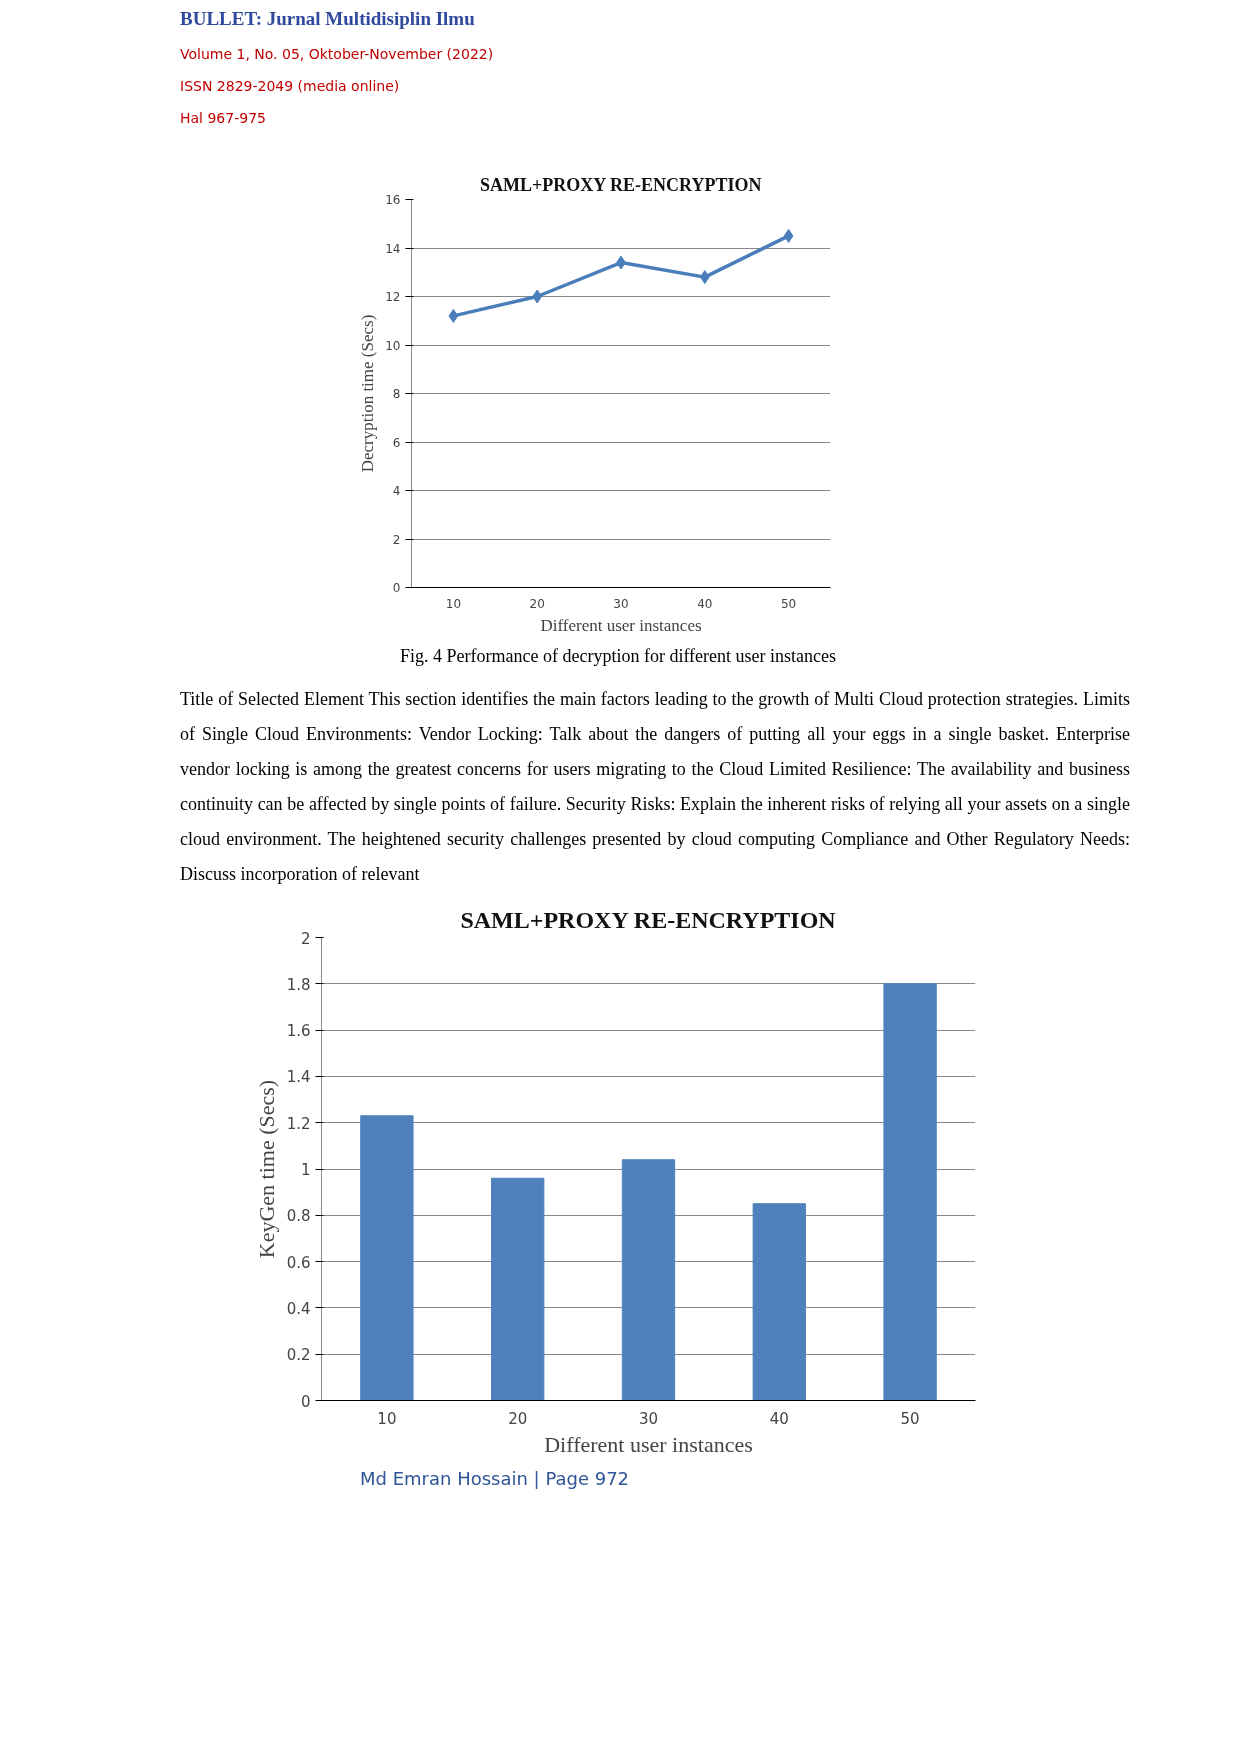 The height and width of the screenshot is (1754, 1240). Describe the element at coordinates (266, 1169) in the screenshot. I see `y-axis-title: KeyGen time (Secs)` at that location.